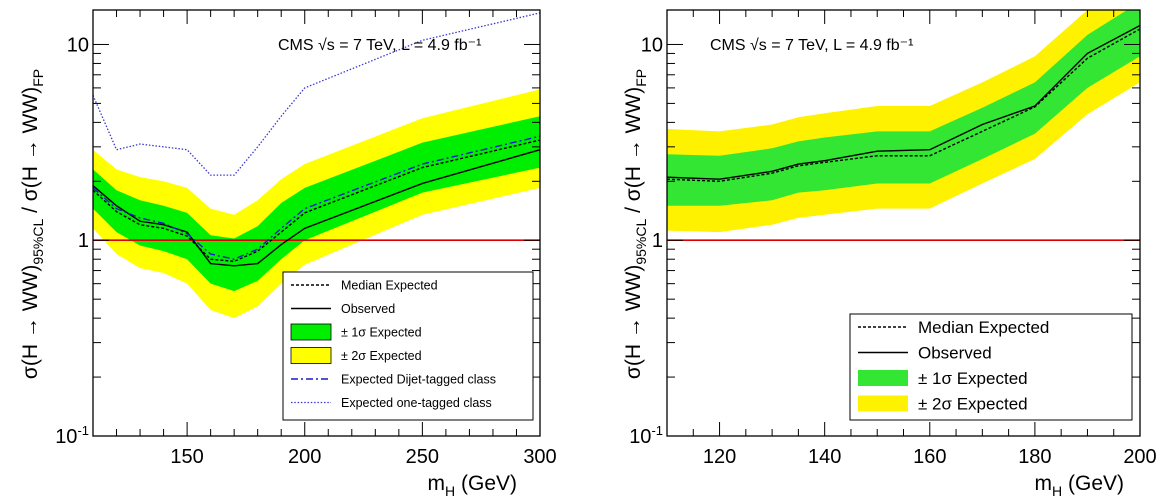  What do you see at coordinates (316, 94) in the screenshot?
I see `series-line-onetag` at bounding box center [316, 94].